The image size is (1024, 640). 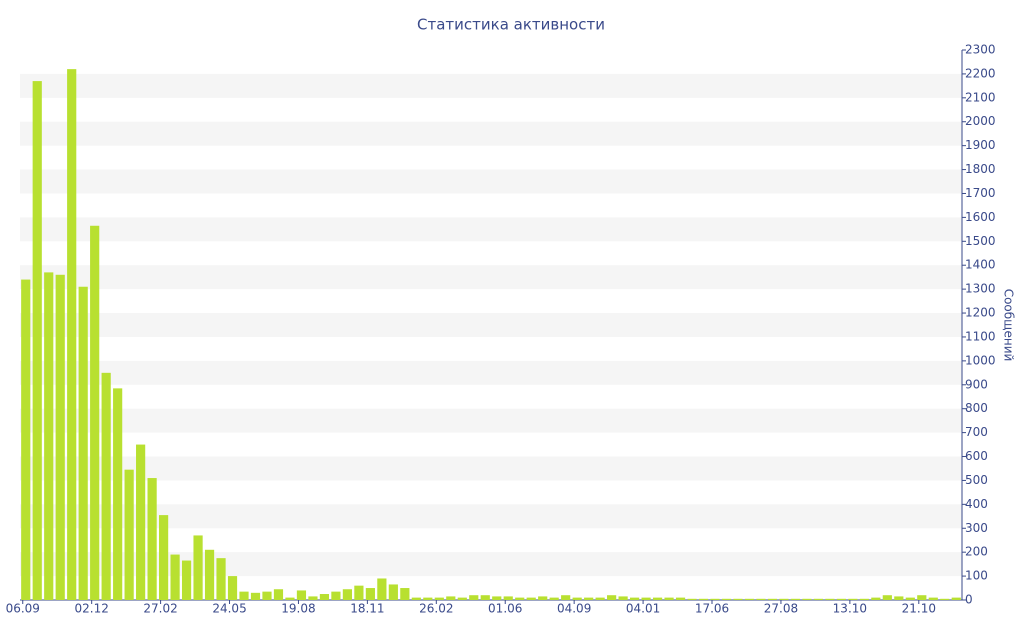 What do you see at coordinates (505, 609) in the screenshot?
I see `x-tick-label: 01.06` at bounding box center [505, 609].